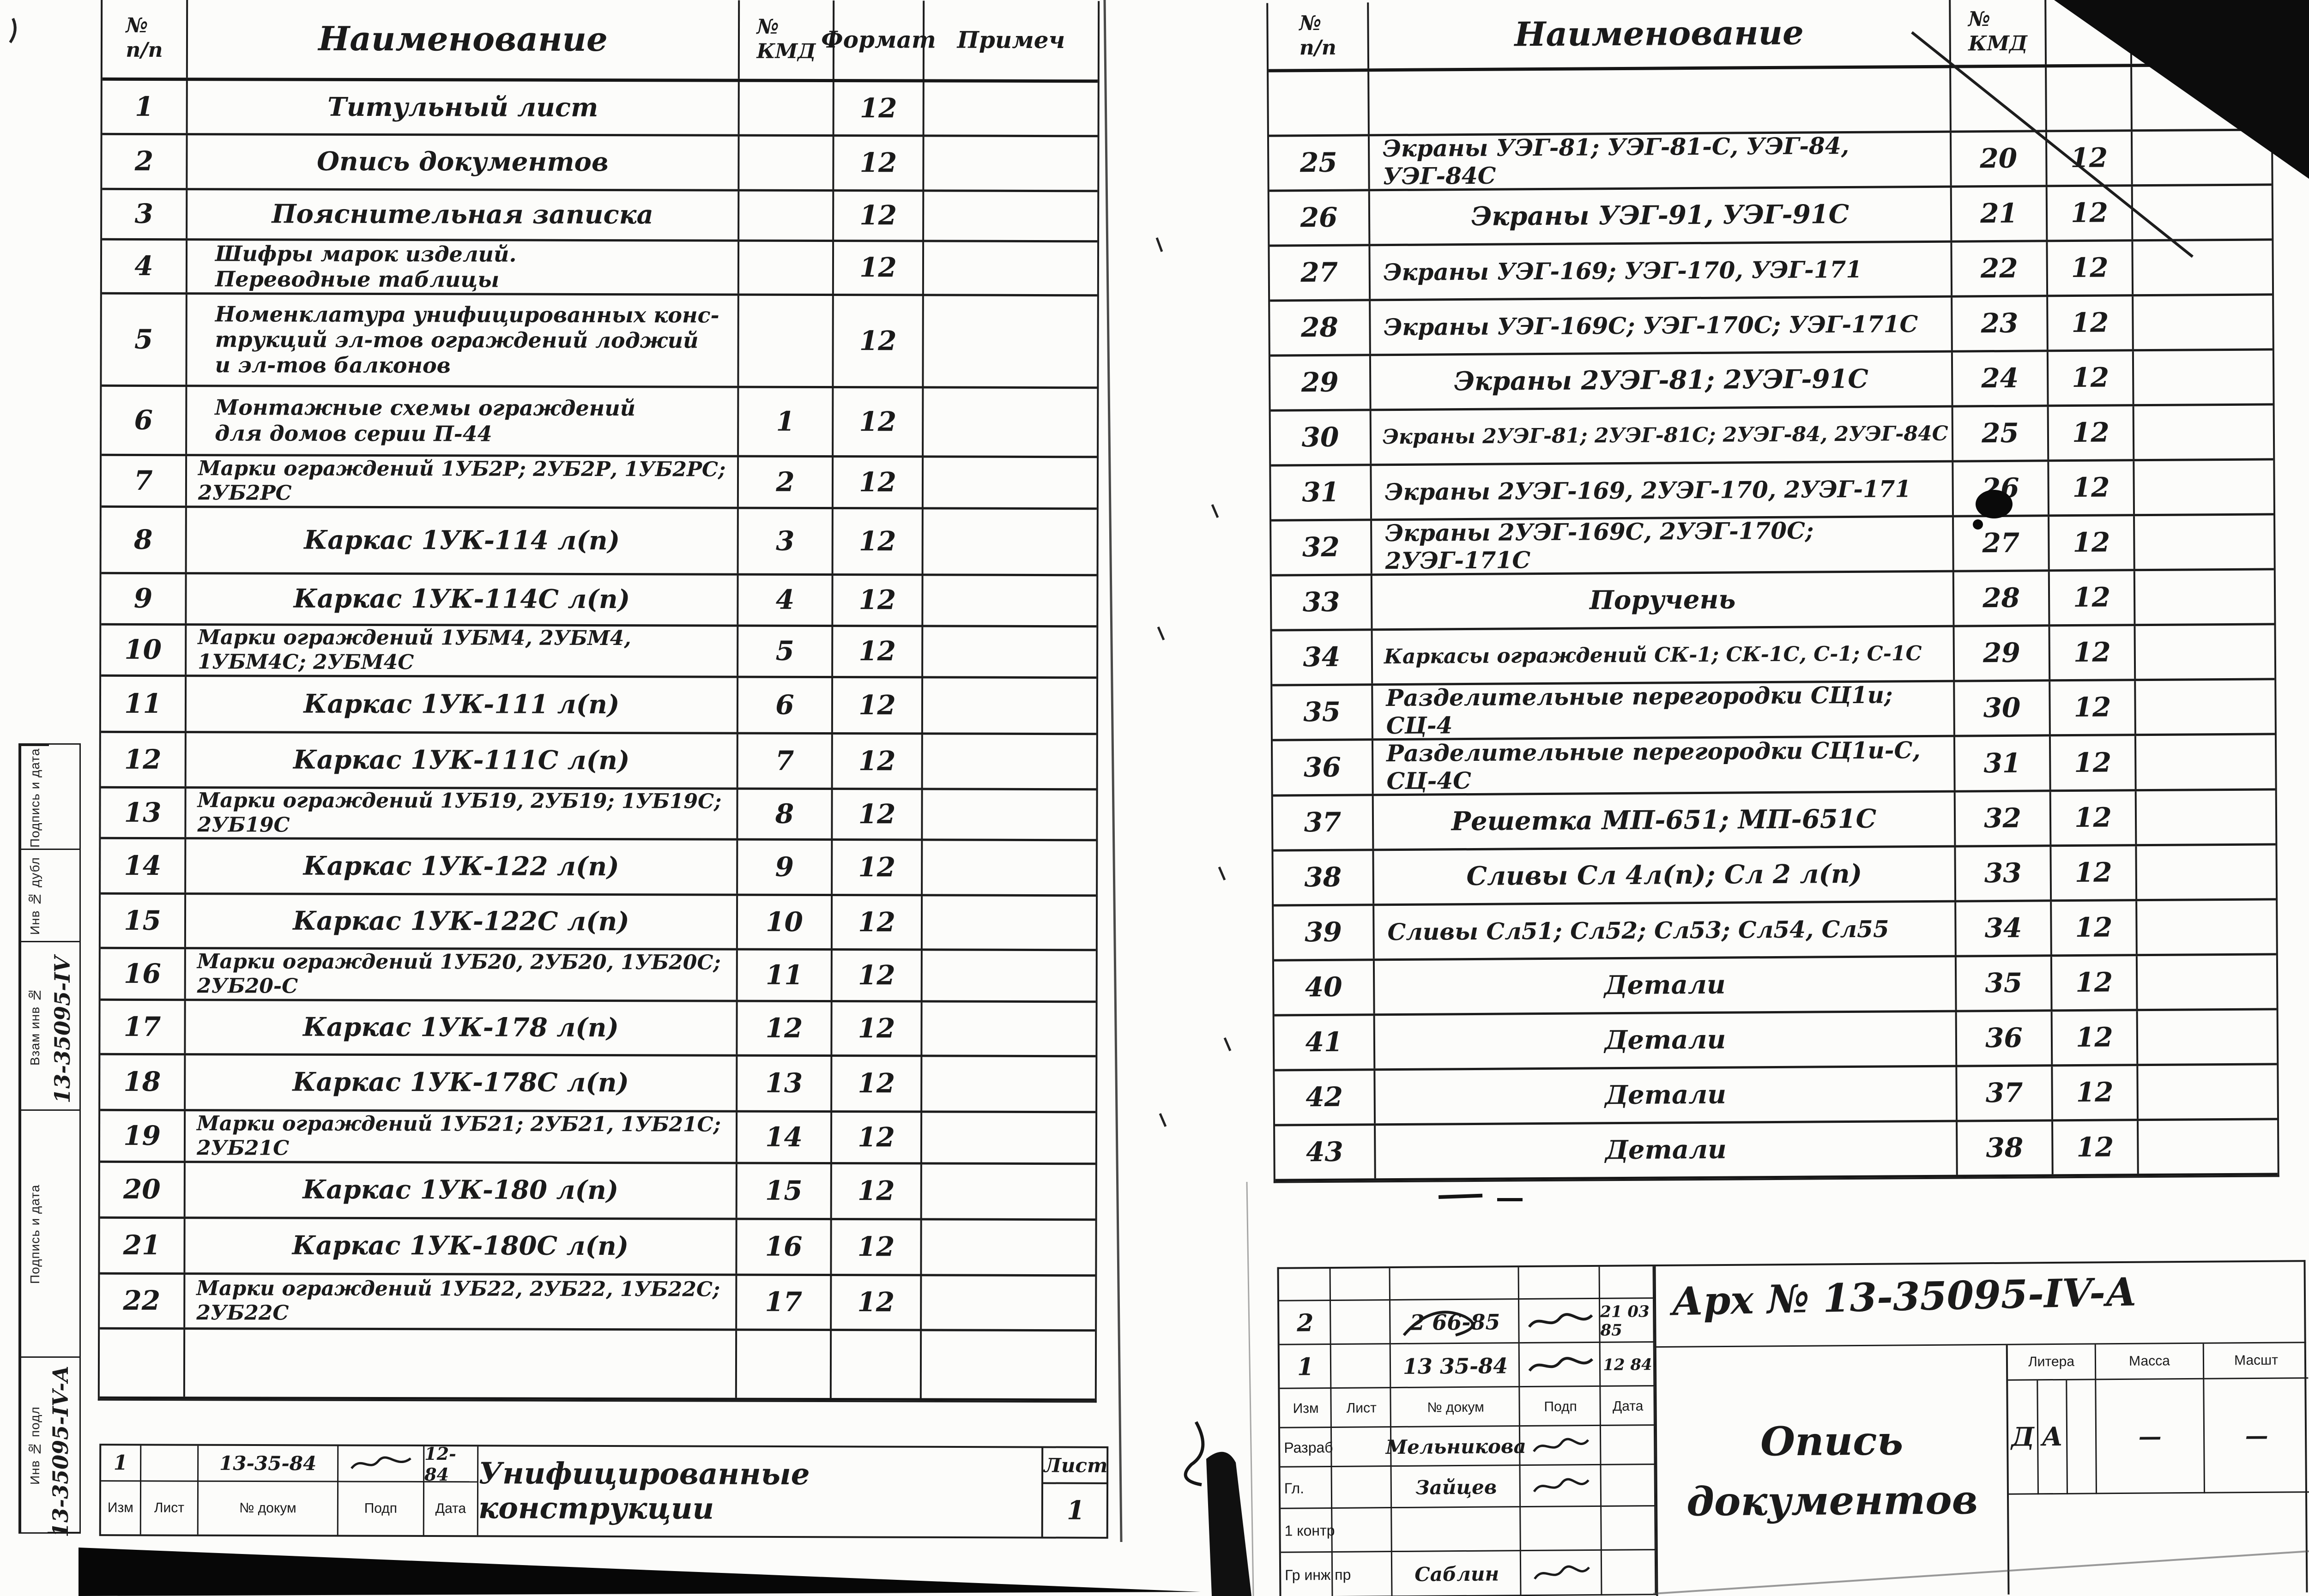 The height and width of the screenshot is (1596, 2309). I want to click on footer-signature, so click(381, 1464).